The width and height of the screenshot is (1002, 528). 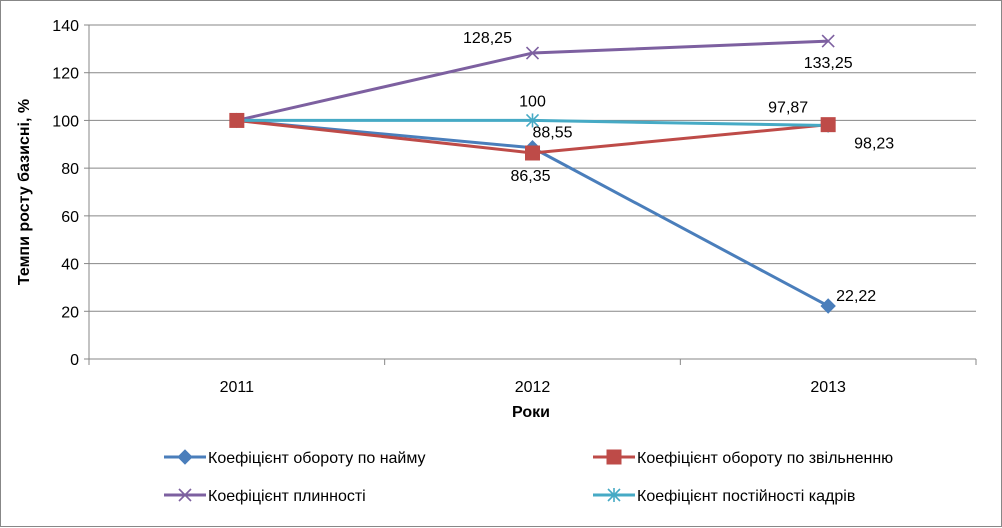 I want to click on y-tick-label: 20, so click(x=70, y=312).